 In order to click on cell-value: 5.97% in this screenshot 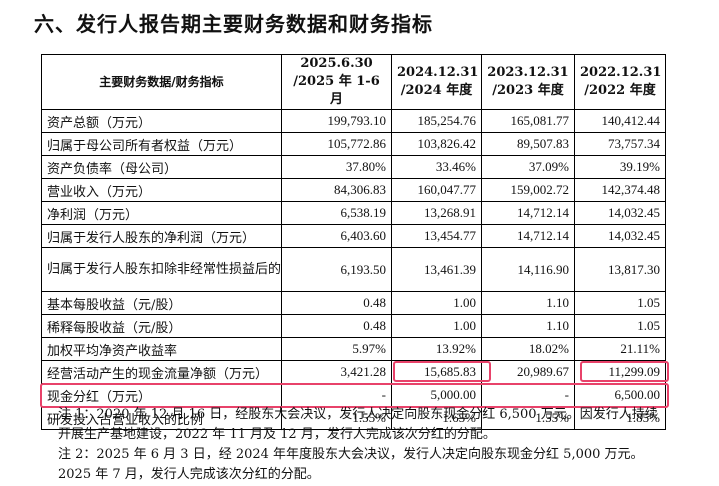, I will do `click(336, 349)`.